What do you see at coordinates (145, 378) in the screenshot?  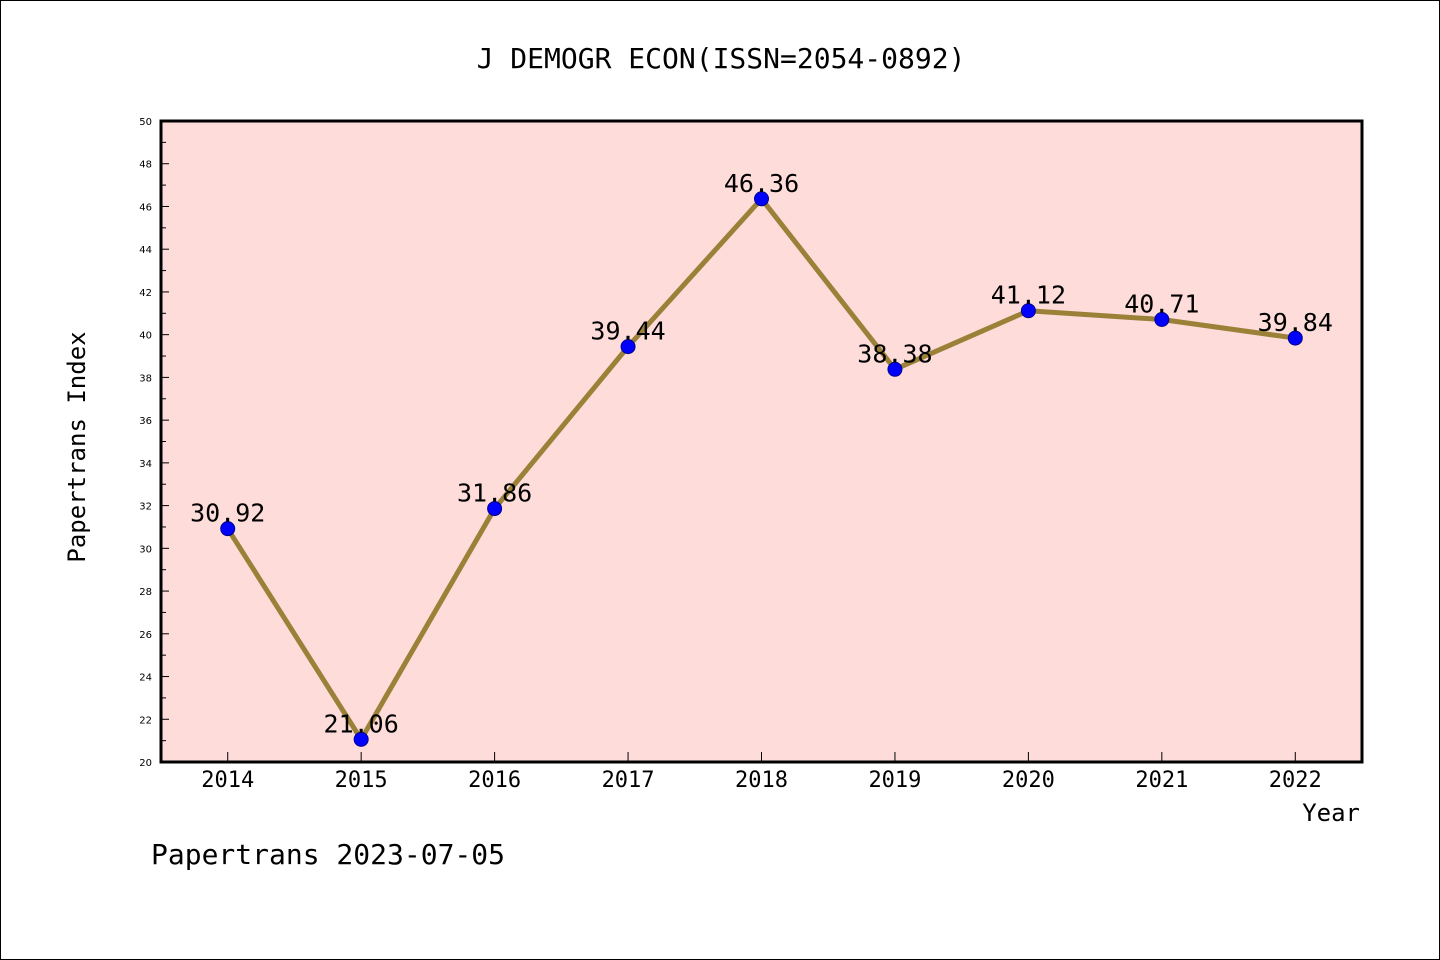 I see `y-tick-label: 38` at bounding box center [145, 378].